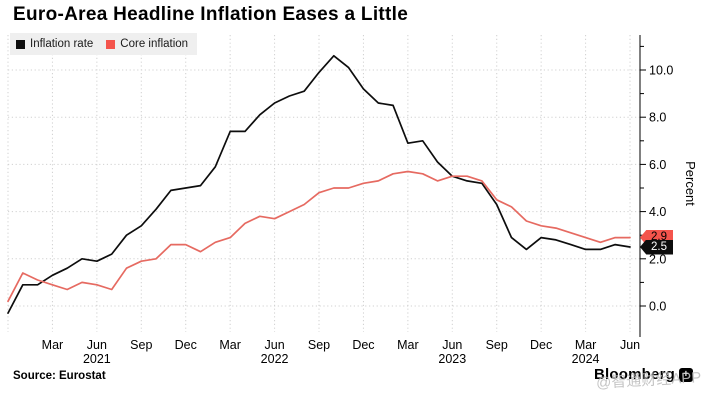  I want to click on y-tick-label: 8.0, so click(657, 118).